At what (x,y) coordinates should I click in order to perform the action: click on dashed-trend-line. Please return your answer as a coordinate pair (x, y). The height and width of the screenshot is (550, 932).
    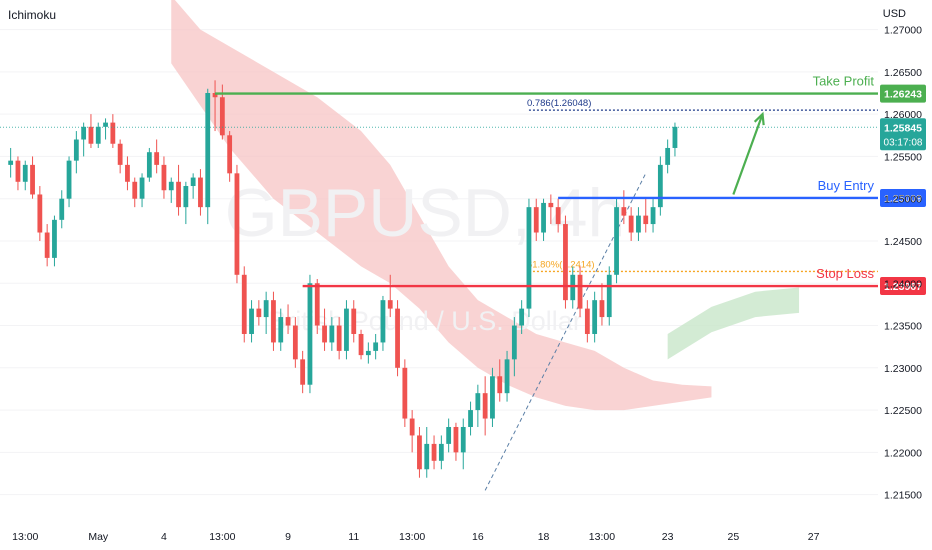
    Looking at the image, I should click on (565, 332).